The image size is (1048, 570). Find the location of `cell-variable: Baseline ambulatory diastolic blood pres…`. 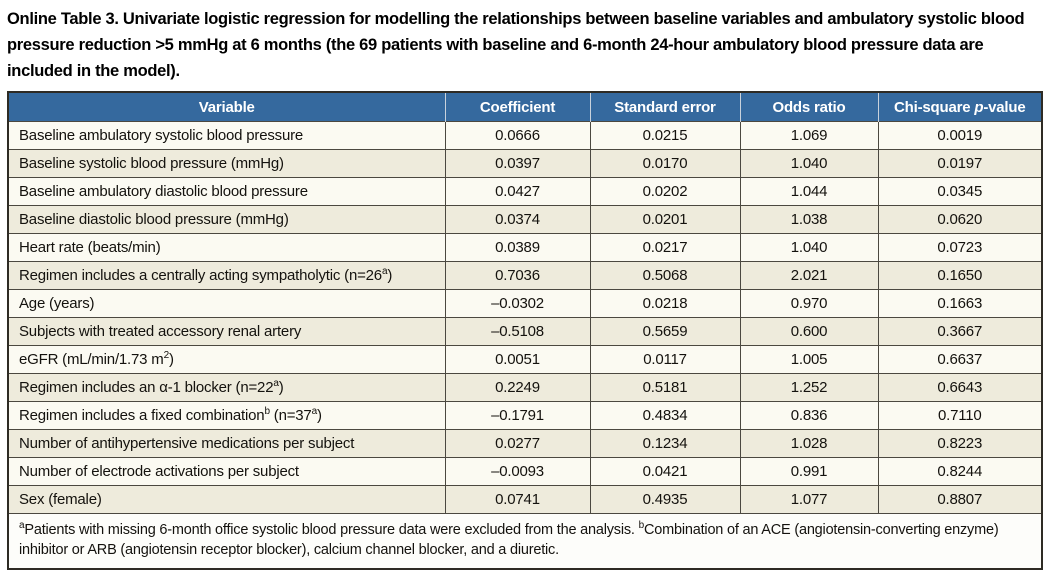

cell-variable: Baseline ambulatory diastolic blood pres… is located at coordinates (226, 191).